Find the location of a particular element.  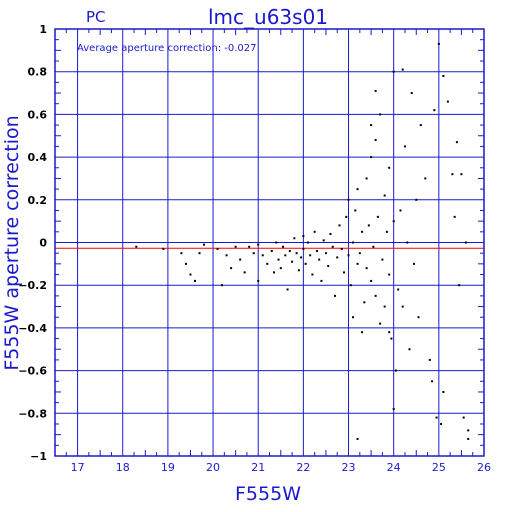

x-tick-label: 23 is located at coordinates (349, 467).